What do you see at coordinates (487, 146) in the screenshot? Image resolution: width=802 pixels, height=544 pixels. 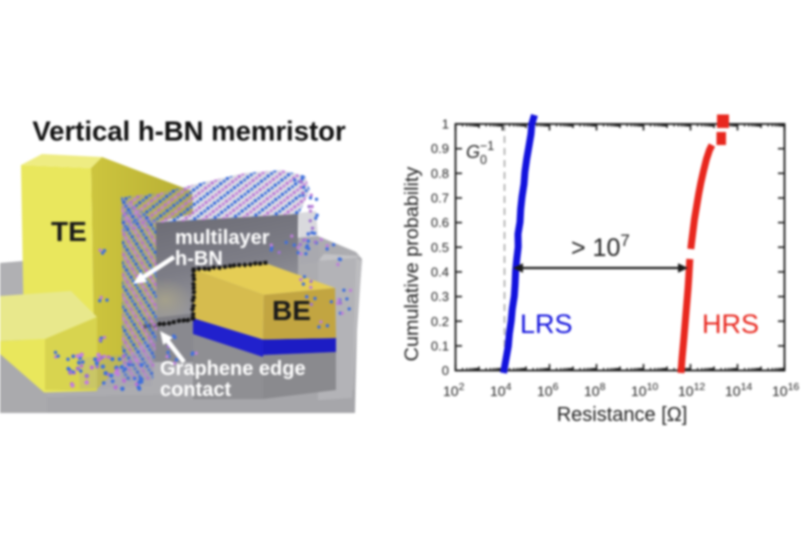 I see `svg-text: −1` at bounding box center [487, 146].